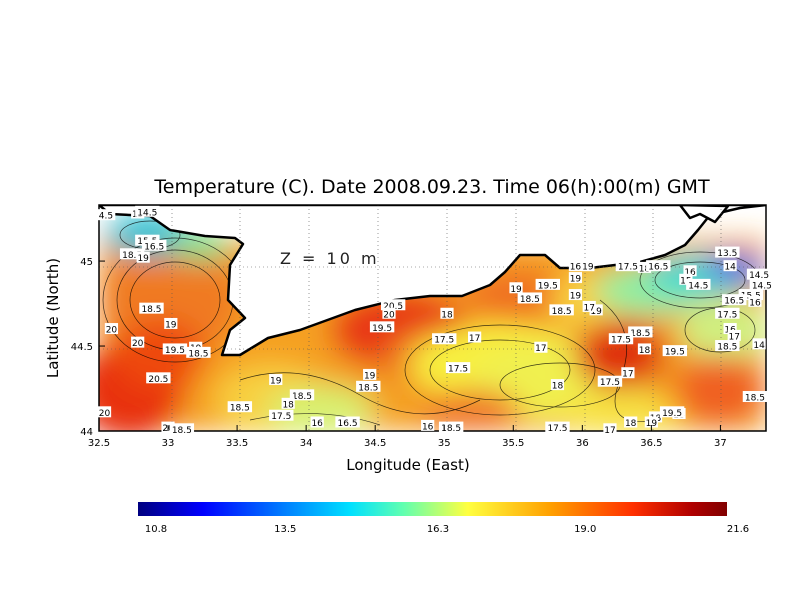  What do you see at coordinates (438, 529) in the screenshot?
I see `colorbar-tick-label: 16.3` at bounding box center [438, 529].